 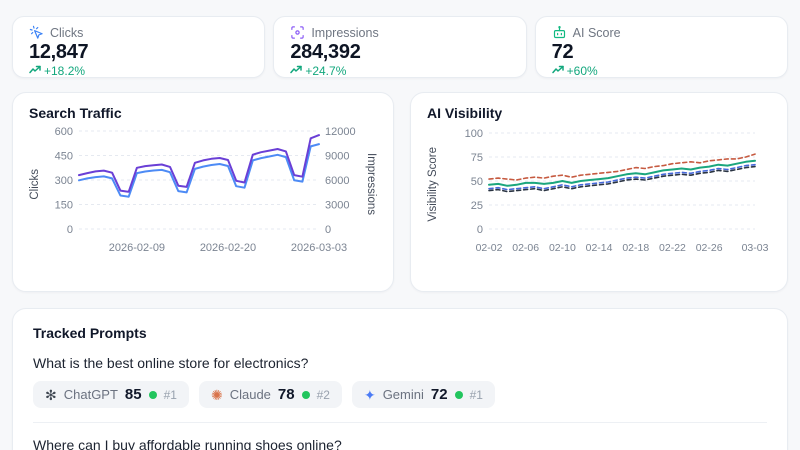 What do you see at coordinates (477, 158) in the screenshot?
I see `svg-text: 75` at bounding box center [477, 158].